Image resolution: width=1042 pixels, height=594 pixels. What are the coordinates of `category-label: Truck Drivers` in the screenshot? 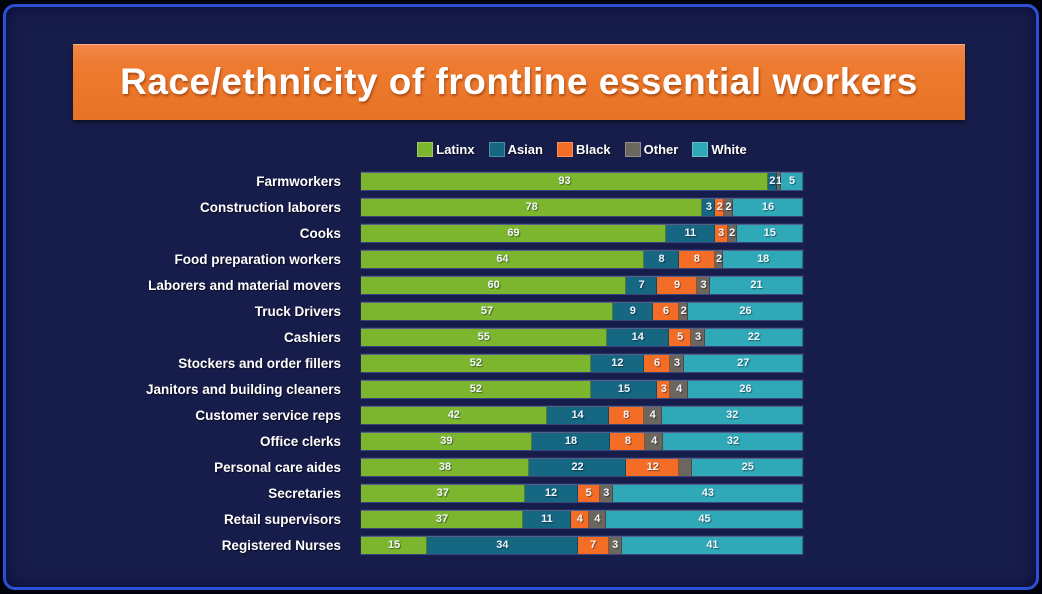 It's located at (297, 311).